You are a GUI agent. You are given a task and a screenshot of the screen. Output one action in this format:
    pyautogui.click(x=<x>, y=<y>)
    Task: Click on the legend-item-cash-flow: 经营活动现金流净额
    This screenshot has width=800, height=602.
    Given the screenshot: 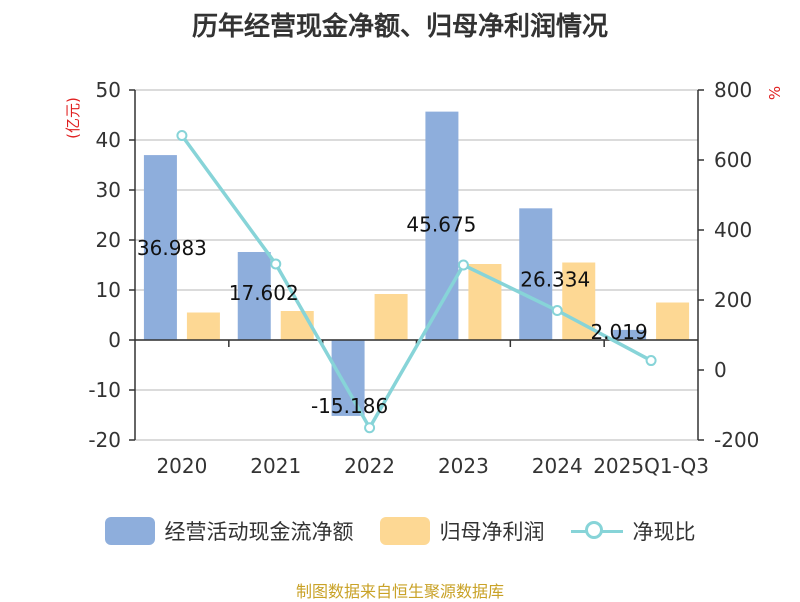 What is the action you would take?
    pyautogui.click(x=229, y=531)
    